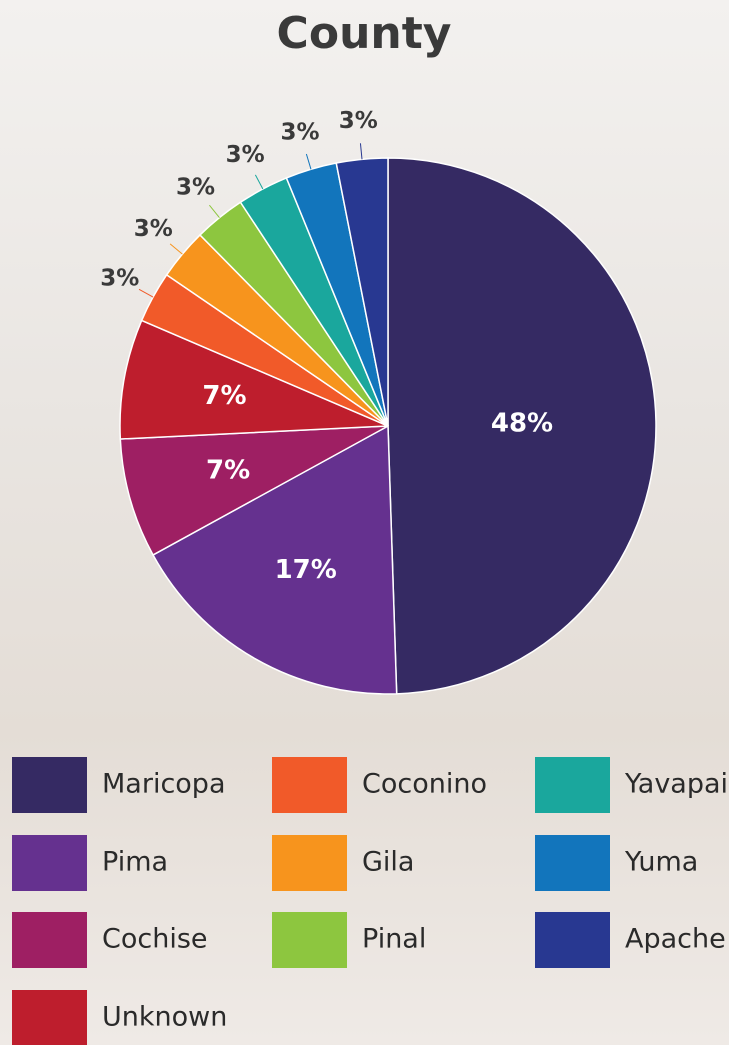 The width and height of the screenshot is (729, 1045). I want to click on legend-label: Gila, so click(388, 862).